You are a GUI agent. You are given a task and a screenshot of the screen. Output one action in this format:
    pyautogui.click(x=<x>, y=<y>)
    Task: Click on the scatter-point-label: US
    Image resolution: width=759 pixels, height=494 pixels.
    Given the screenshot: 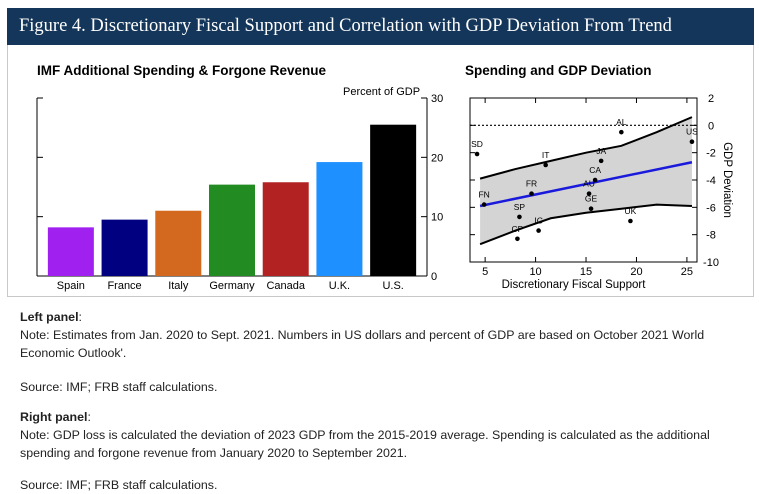 What is the action you would take?
    pyautogui.click(x=692, y=132)
    